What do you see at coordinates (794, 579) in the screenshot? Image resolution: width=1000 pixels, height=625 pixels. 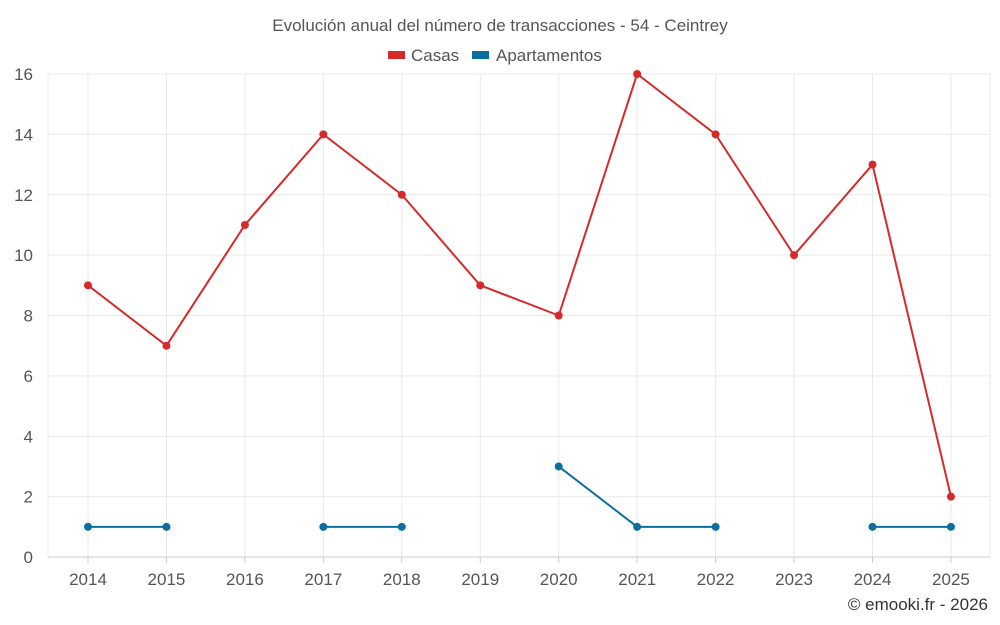 I see `x-tick-label: 2023` at bounding box center [794, 579].